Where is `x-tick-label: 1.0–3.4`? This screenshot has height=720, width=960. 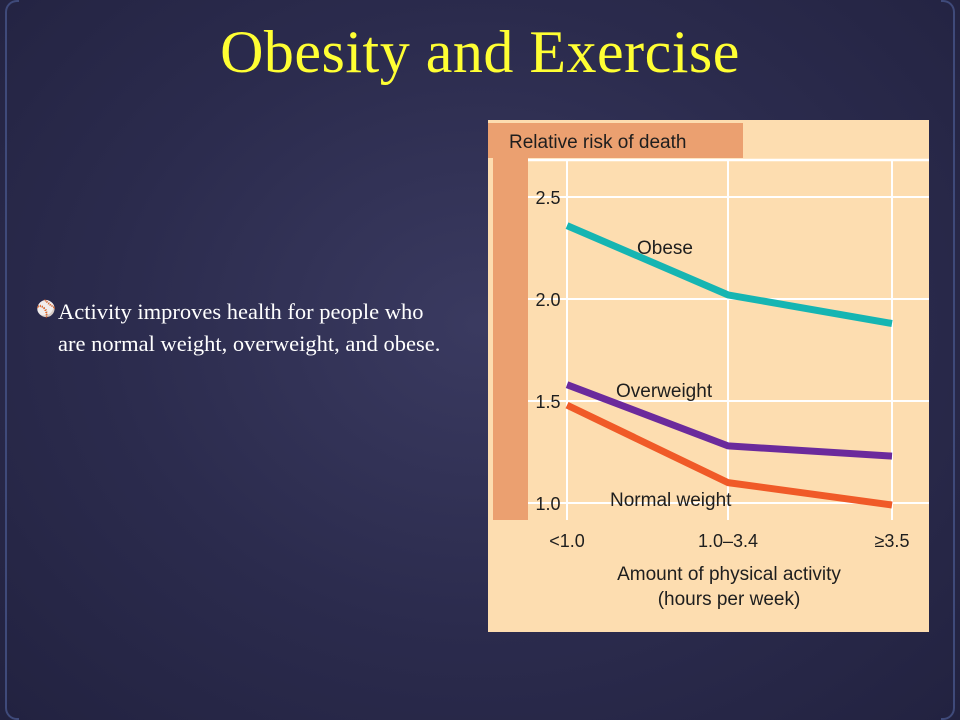 x-tick-label: 1.0–3.4 is located at coordinates (728, 541).